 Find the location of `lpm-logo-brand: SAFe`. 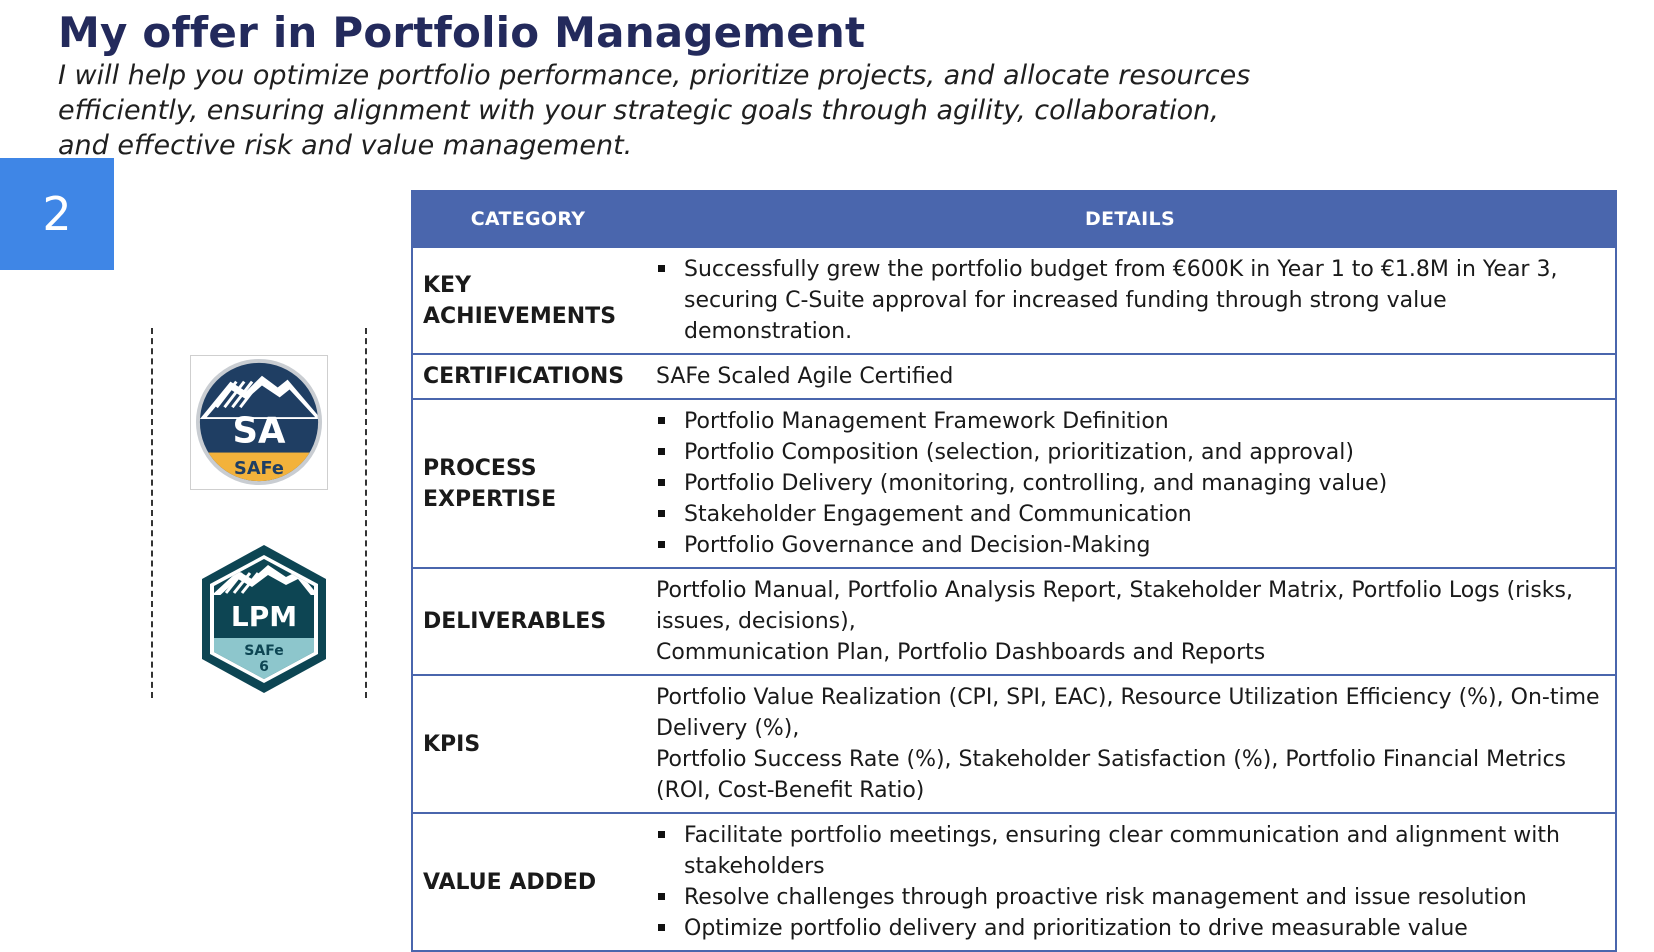

lpm-logo-brand: SAFe is located at coordinates (263, 651).